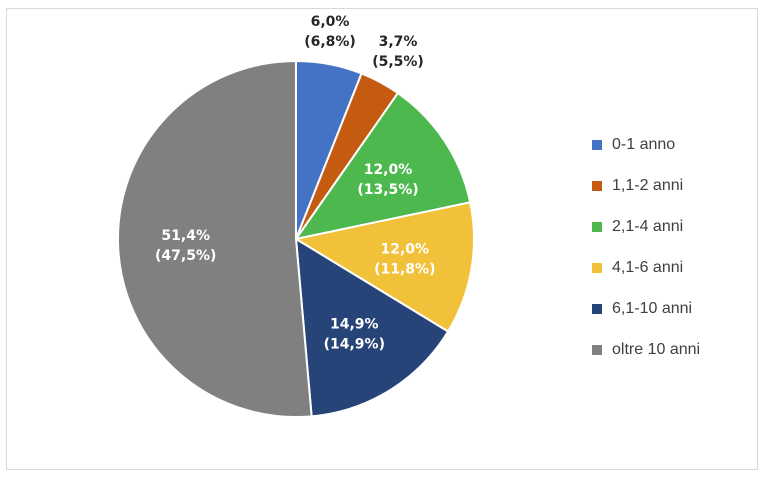  I want to click on slice-comparison-label: (11,8%), so click(404, 270).